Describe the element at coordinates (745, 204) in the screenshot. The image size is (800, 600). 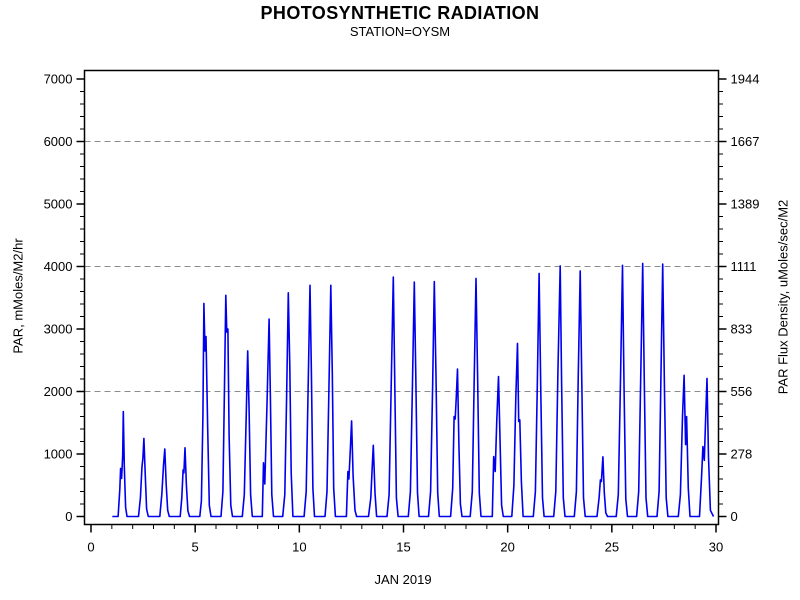
I see `y-right-tick-label: 1389` at that location.